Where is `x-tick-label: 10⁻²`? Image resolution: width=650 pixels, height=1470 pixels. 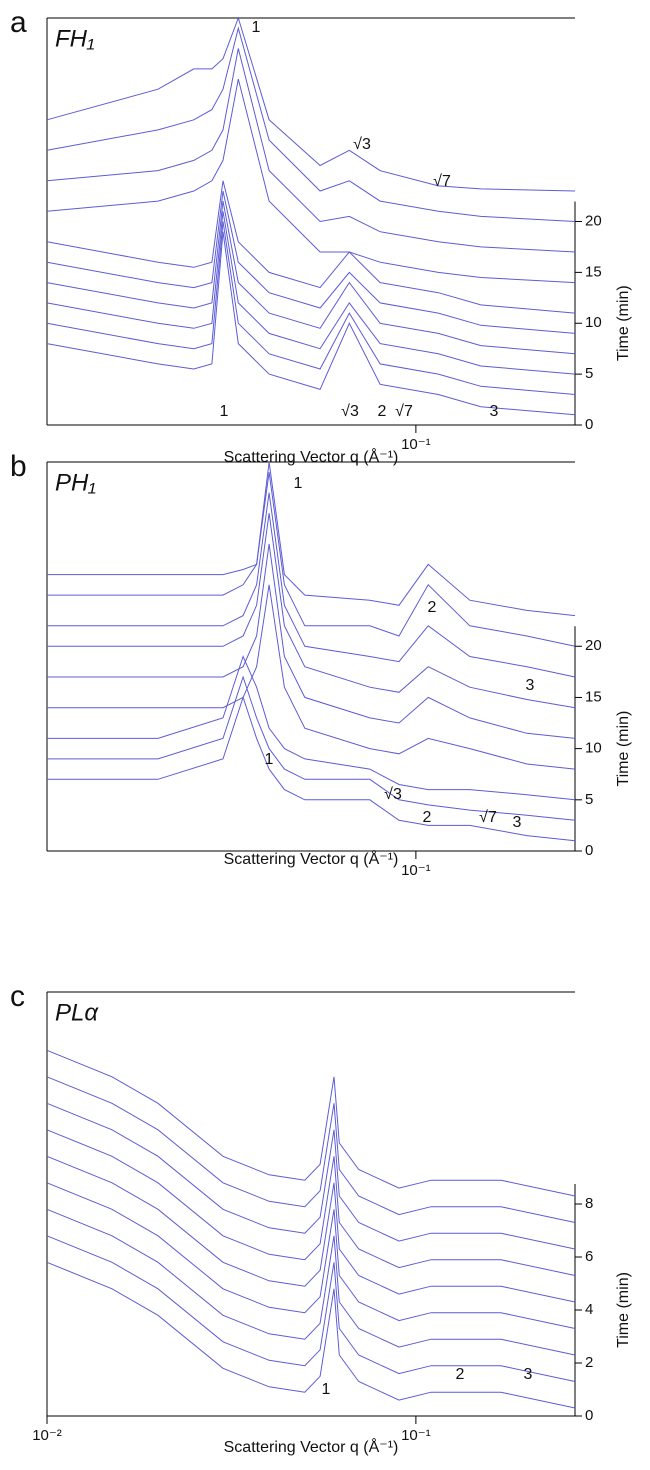
x-tick-label: 10⁻² is located at coordinates (47, 1435).